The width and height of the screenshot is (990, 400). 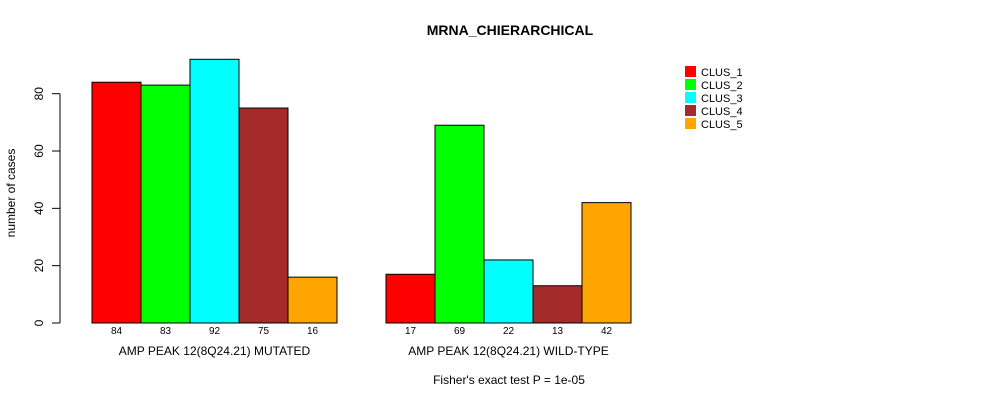 I want to click on bar-value-label: 13, so click(x=558, y=331).